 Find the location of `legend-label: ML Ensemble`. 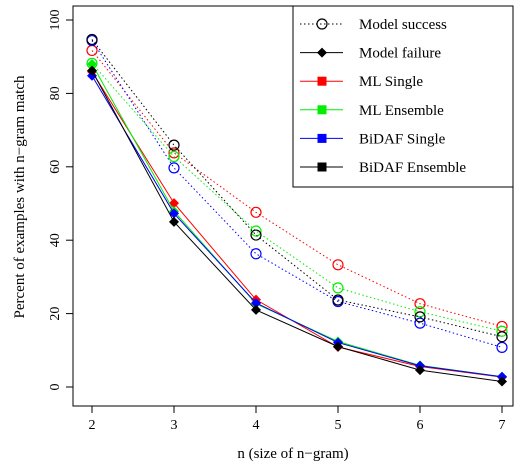

legend-label: ML Ensemble is located at coordinates (401, 111).